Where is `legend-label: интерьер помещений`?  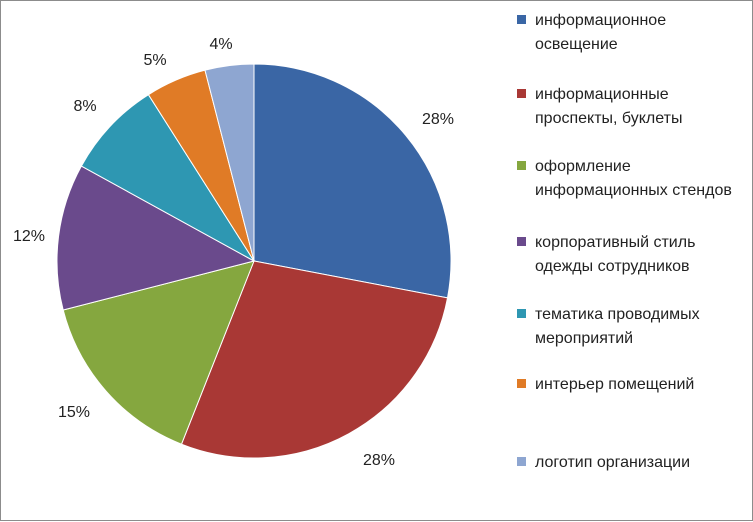 legend-label: интерьер помещений is located at coordinates (615, 384).